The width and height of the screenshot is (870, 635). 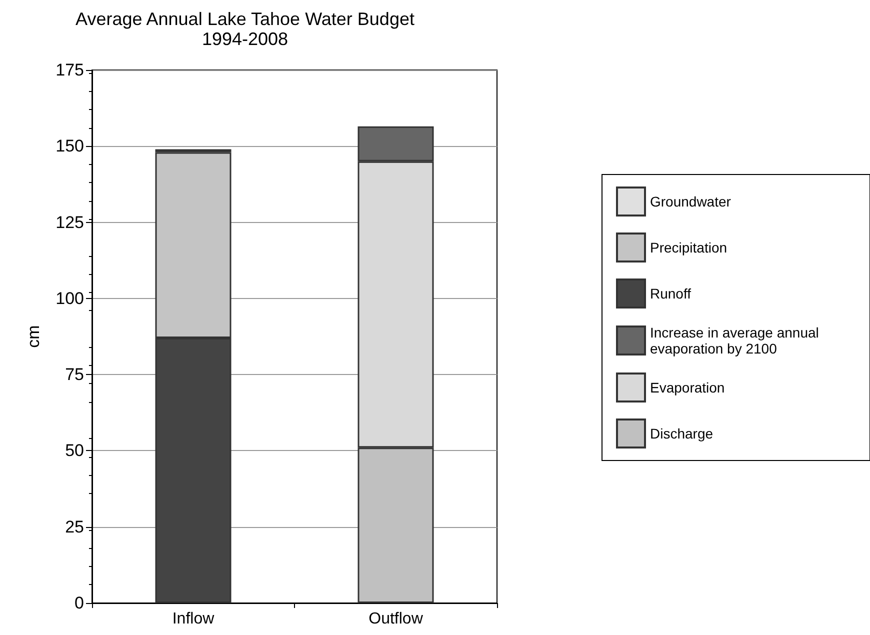 What do you see at coordinates (74, 526) in the screenshot?
I see `y-tick-label: 25` at bounding box center [74, 526].